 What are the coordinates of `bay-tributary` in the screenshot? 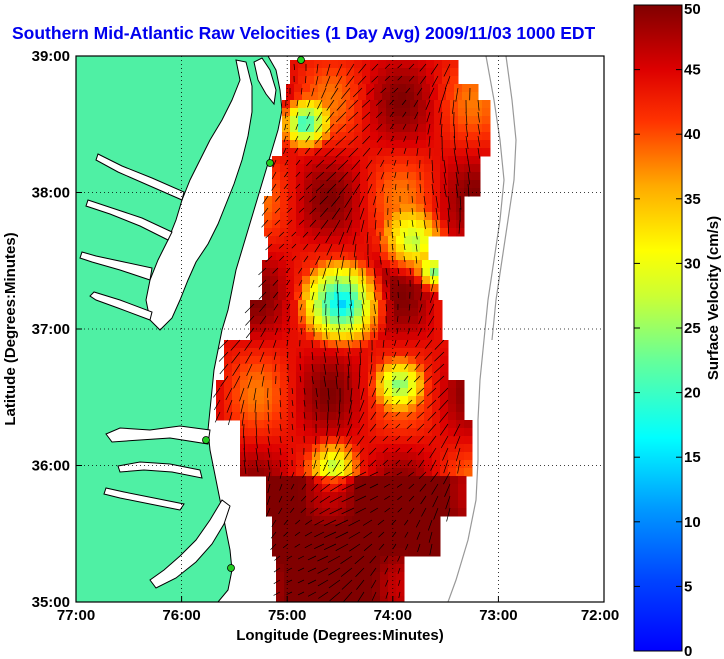 It's located at (129, 220).